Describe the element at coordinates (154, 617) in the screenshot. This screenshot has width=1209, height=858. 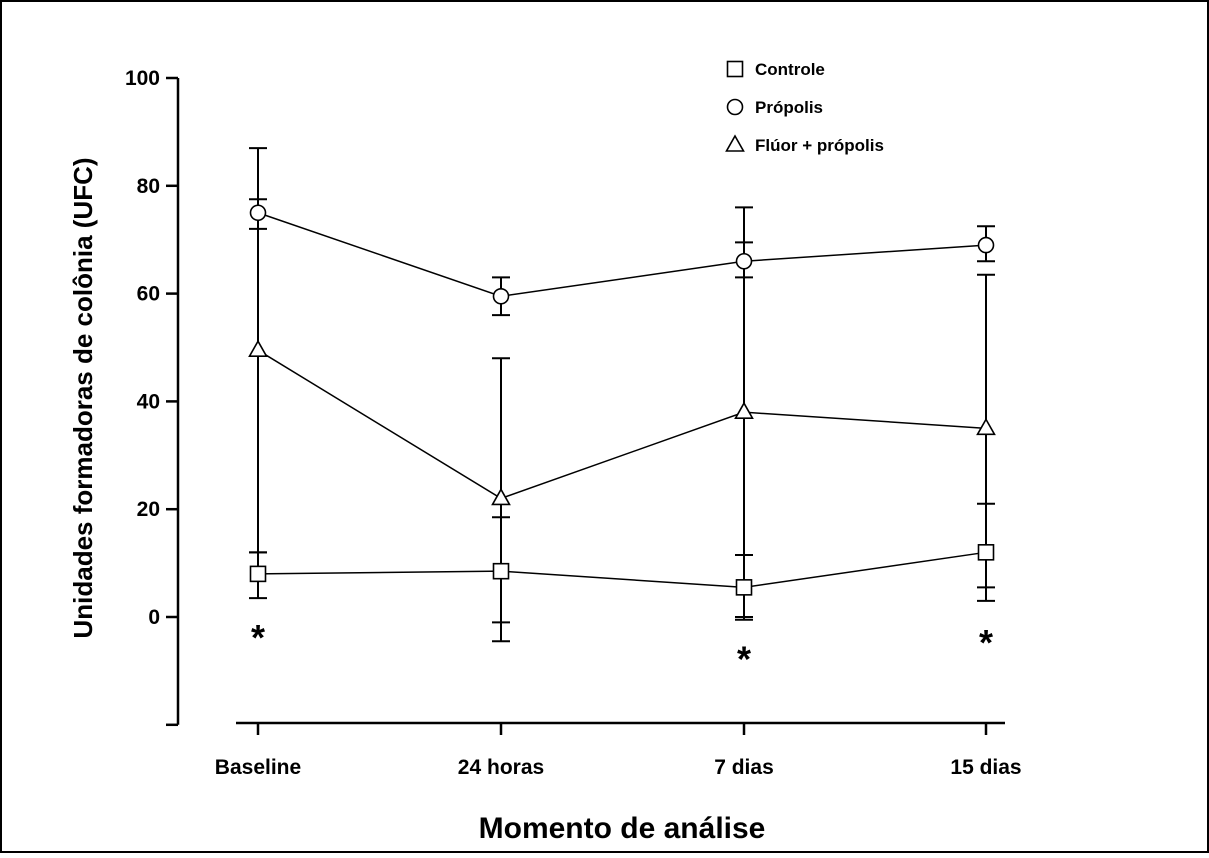
I see `y-tick-label: 0` at that location.